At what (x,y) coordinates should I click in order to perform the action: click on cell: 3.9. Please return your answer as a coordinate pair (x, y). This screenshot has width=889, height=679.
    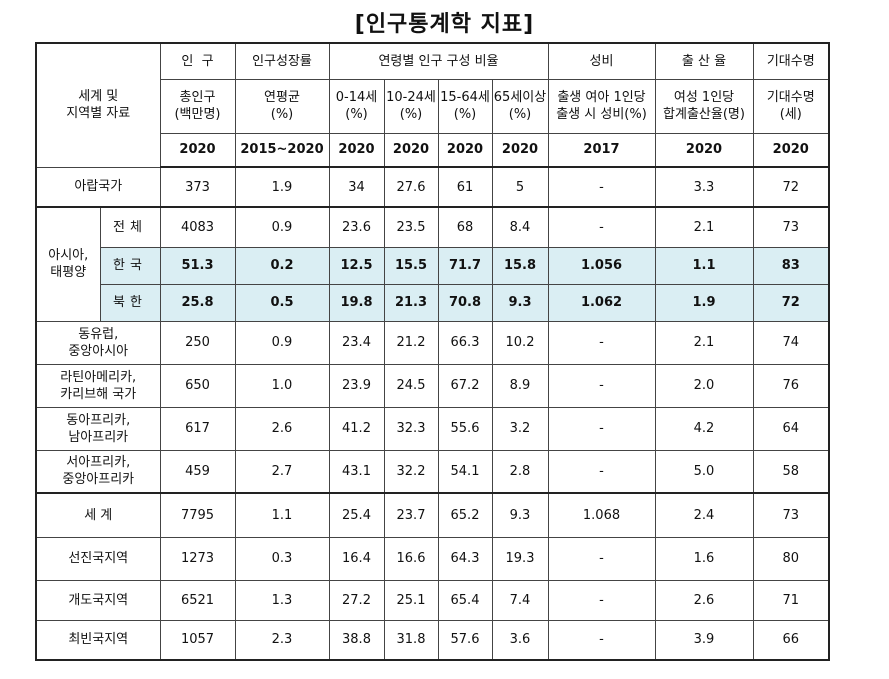
    Looking at the image, I should click on (704, 640).